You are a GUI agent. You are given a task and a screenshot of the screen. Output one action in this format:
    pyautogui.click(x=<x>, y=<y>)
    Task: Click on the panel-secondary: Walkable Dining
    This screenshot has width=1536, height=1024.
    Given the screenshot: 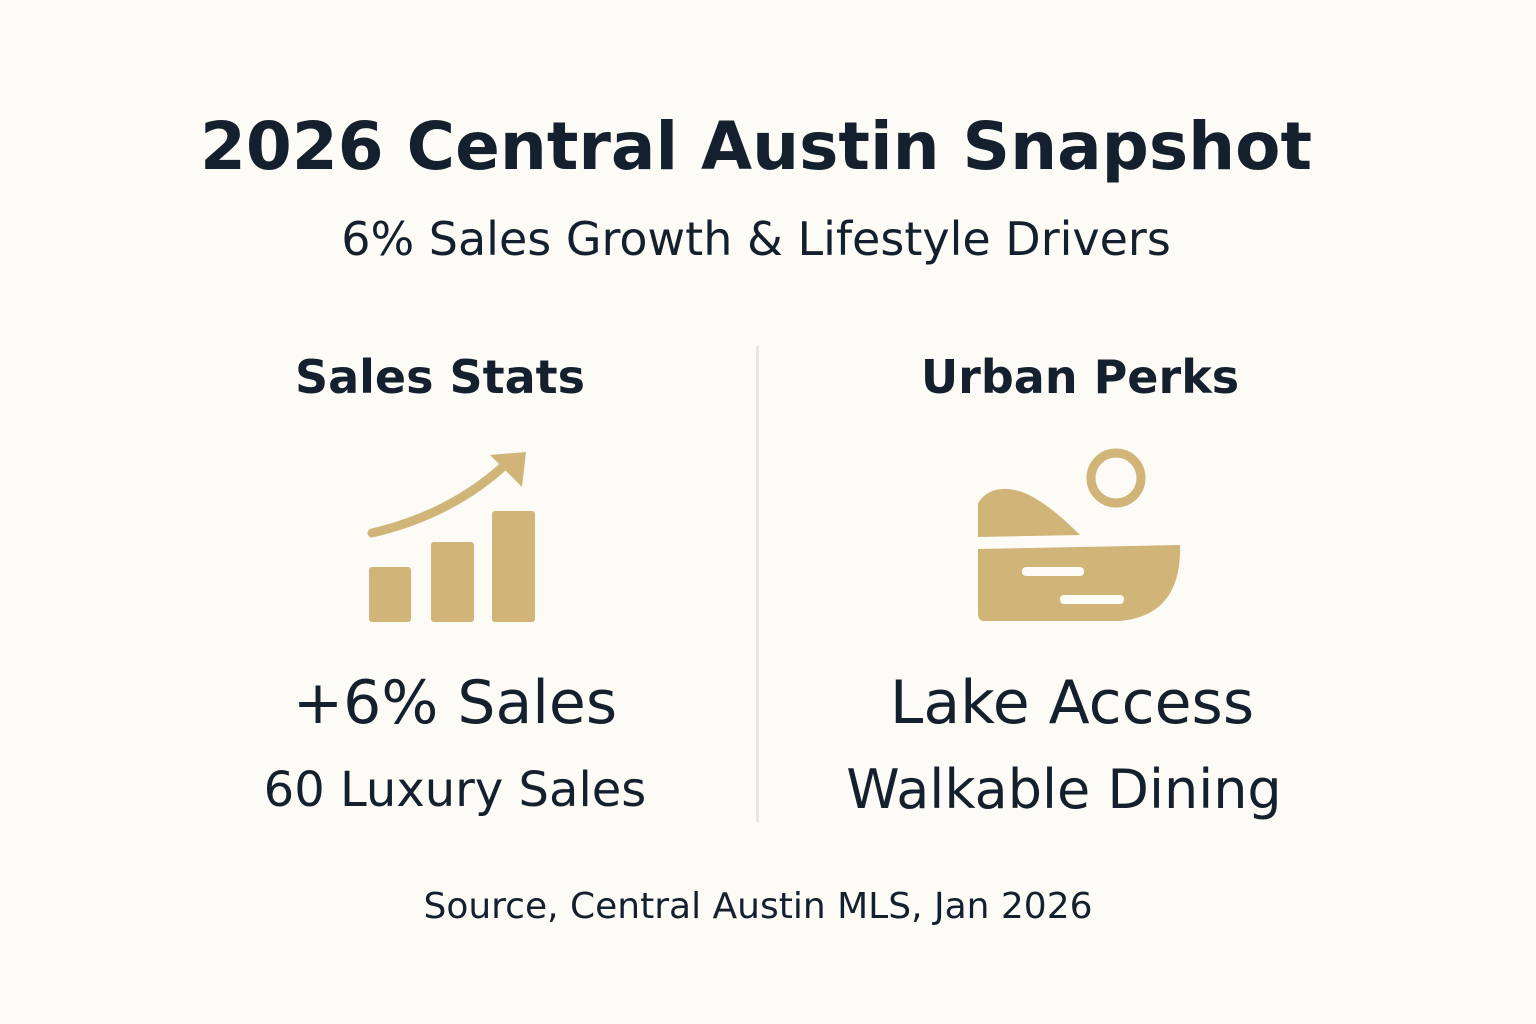 What is the action you would take?
    pyautogui.click(x=1064, y=789)
    